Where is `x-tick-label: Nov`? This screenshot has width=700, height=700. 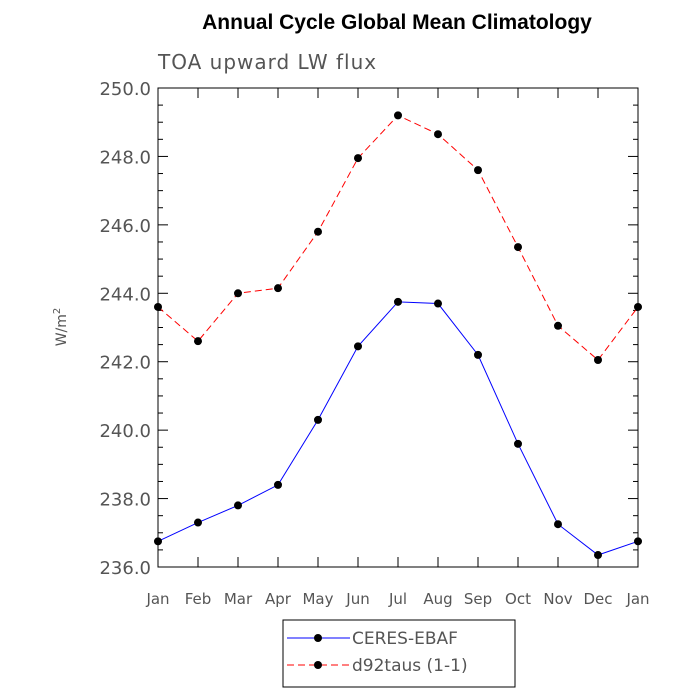
x-tick-label: Nov is located at coordinates (557, 599).